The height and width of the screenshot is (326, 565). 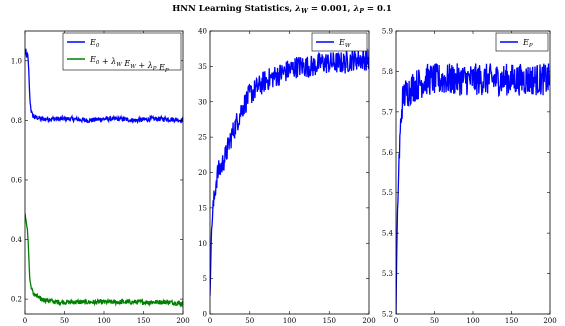 I want to click on y-tick-label: 5.2, so click(x=387, y=315).